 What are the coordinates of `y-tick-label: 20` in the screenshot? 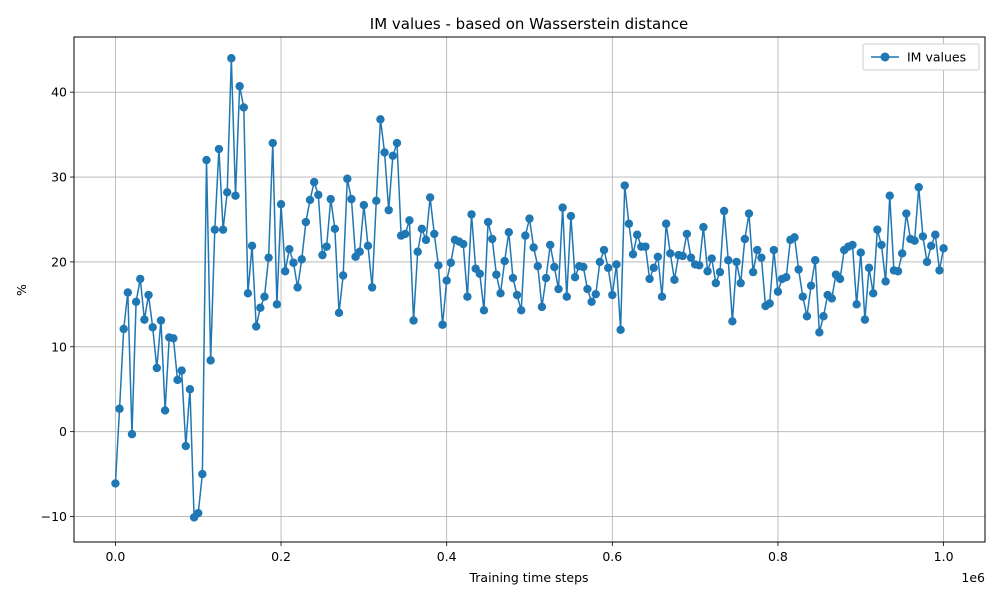 It's located at (59, 261).